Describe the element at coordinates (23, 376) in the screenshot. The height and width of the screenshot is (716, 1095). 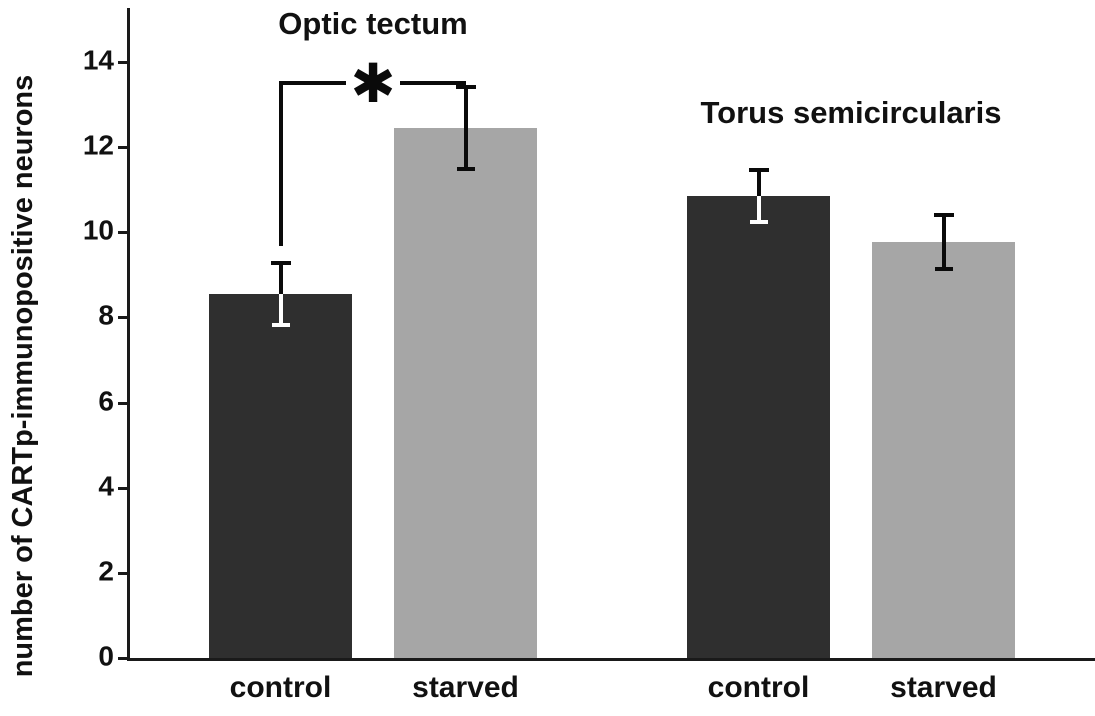
I see `y-axis-label: number of CARTp-immunopositive neurons` at that location.